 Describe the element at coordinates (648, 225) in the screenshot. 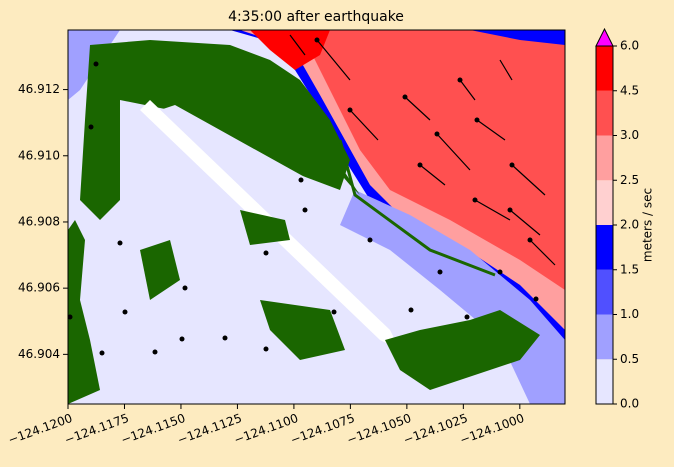

I see `colorbar-label: meters / sec` at that location.